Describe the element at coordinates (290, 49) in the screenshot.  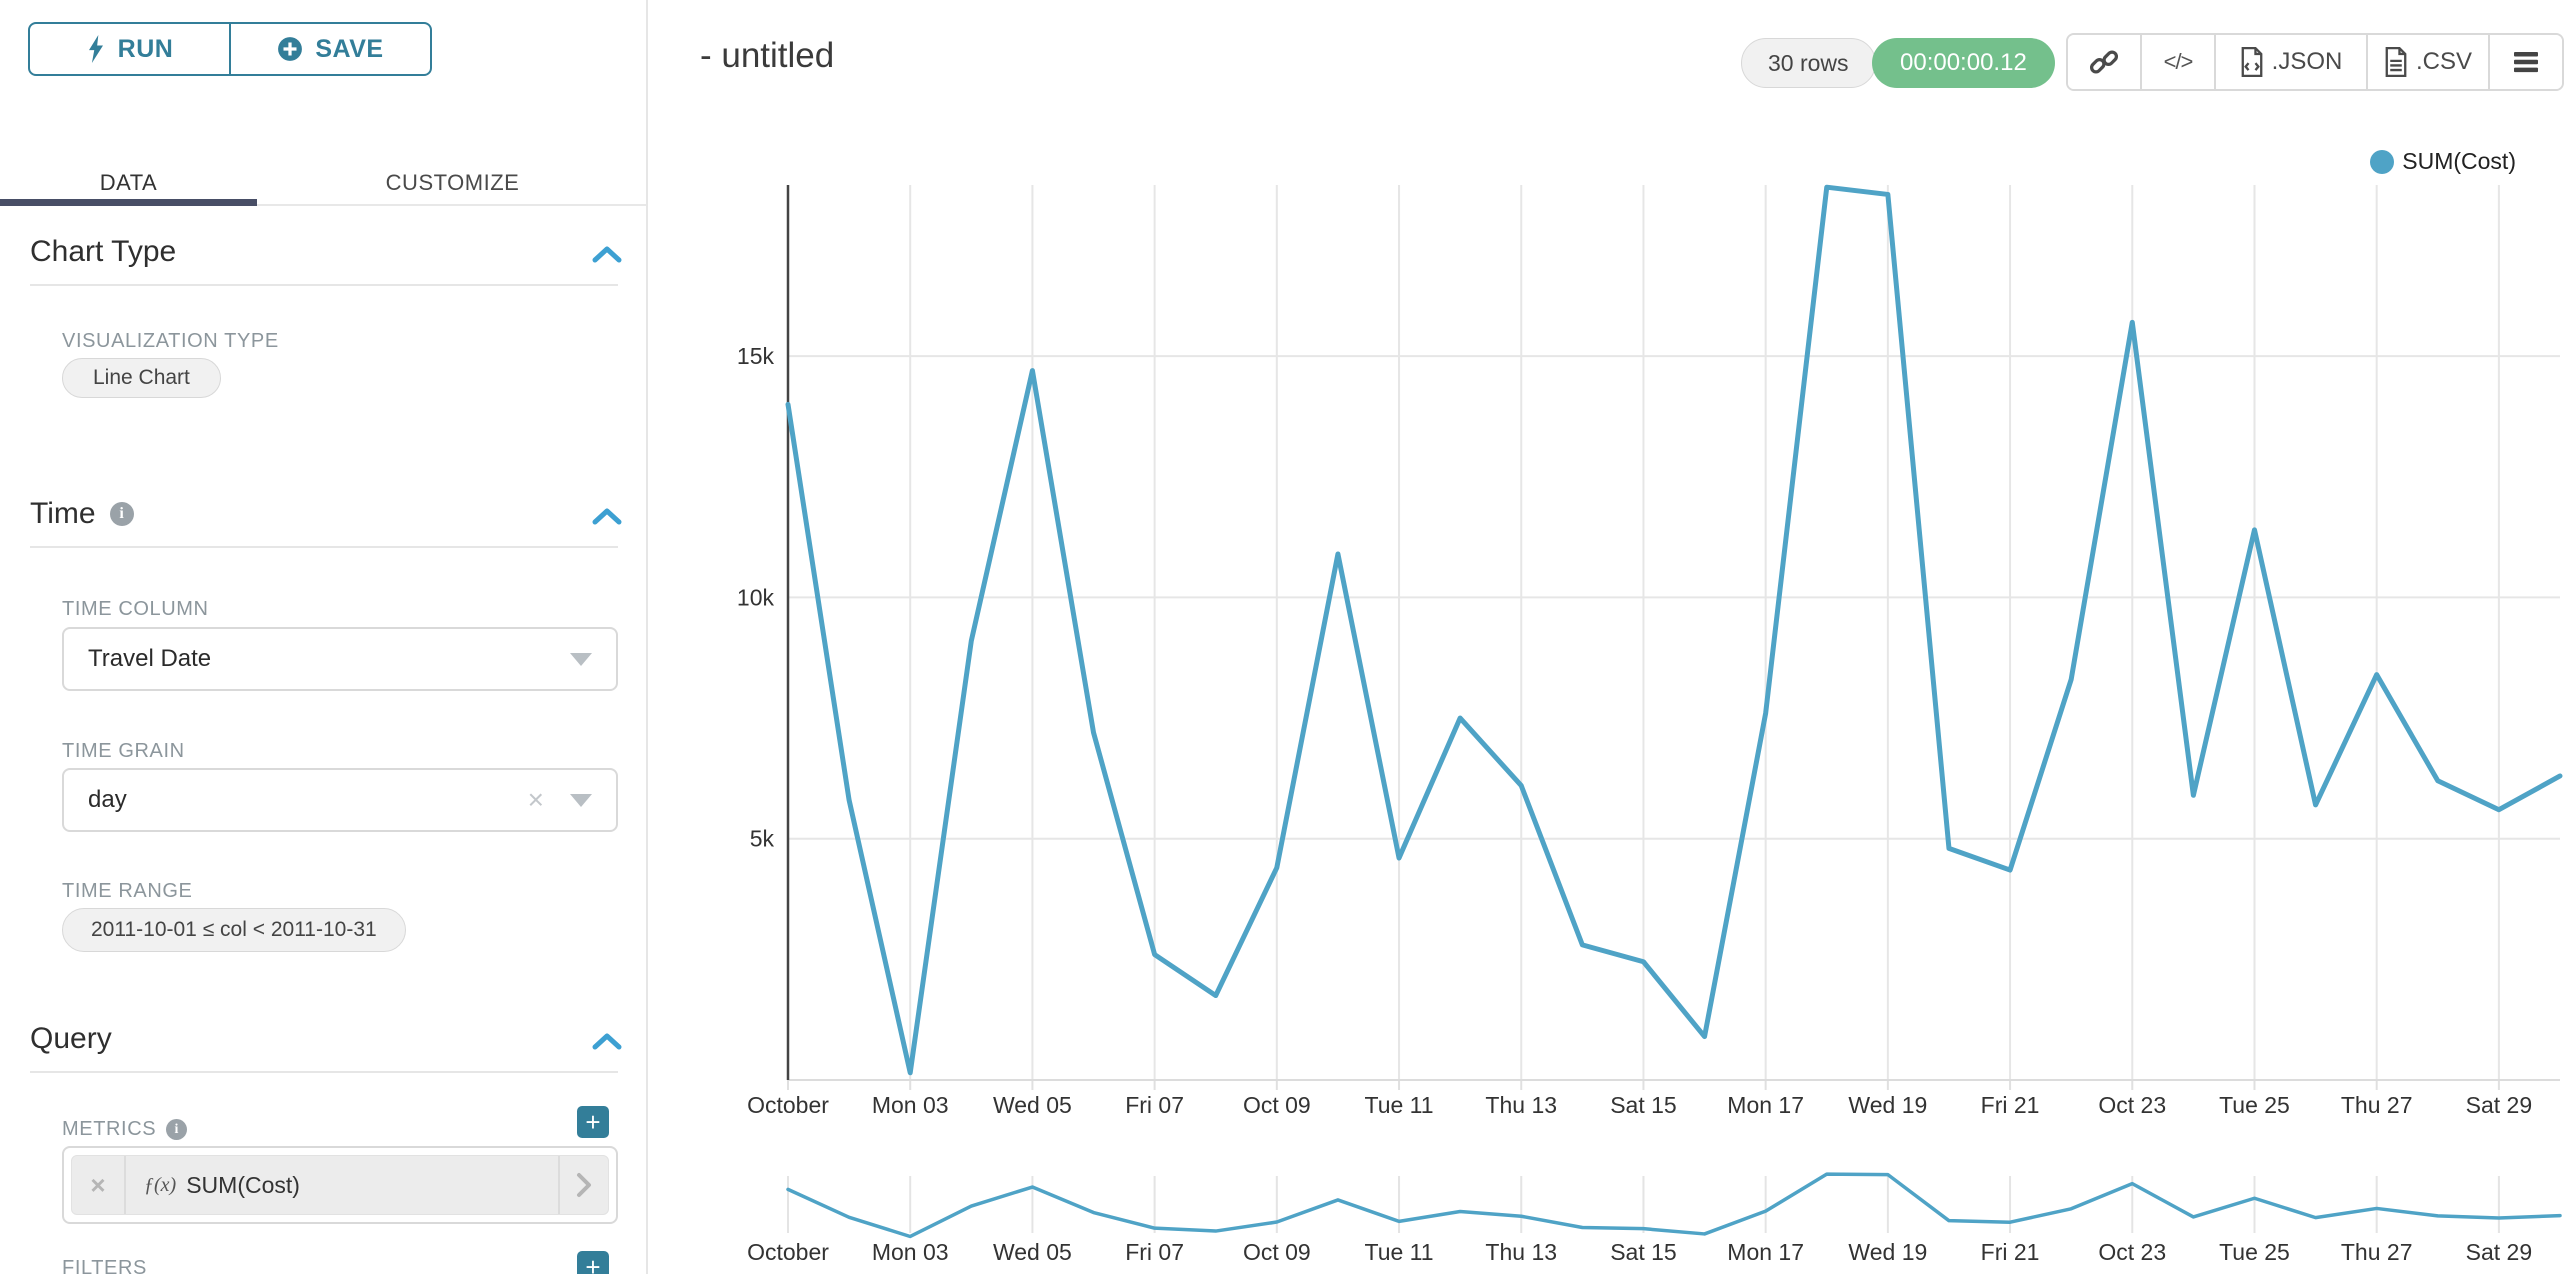
I see `plus-circle-icon` at that location.